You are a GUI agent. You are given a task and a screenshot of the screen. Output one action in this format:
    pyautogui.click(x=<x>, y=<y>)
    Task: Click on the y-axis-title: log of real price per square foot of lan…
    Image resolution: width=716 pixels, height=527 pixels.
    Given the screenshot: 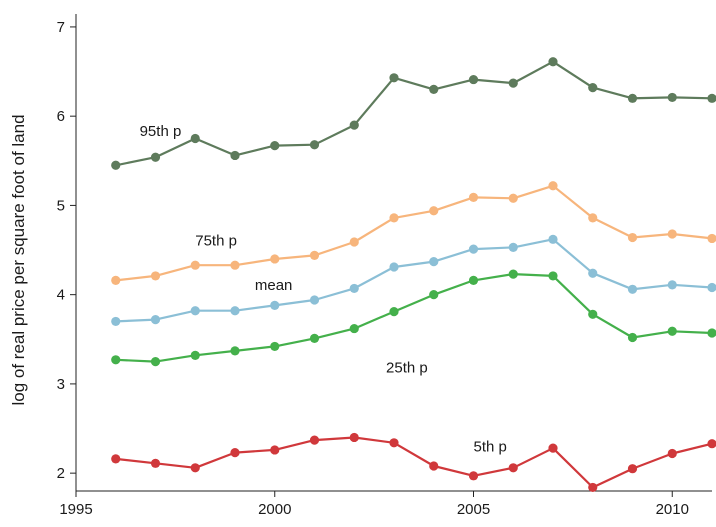 What is the action you would take?
    pyautogui.click(x=18, y=259)
    